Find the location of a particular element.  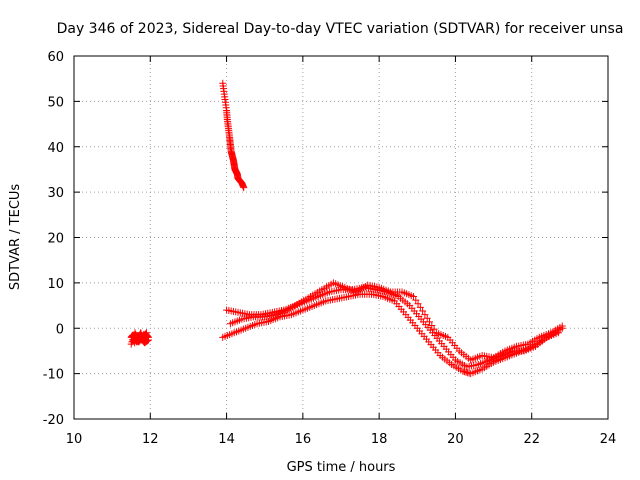

y-tick-label: 30 is located at coordinates (55, 193).